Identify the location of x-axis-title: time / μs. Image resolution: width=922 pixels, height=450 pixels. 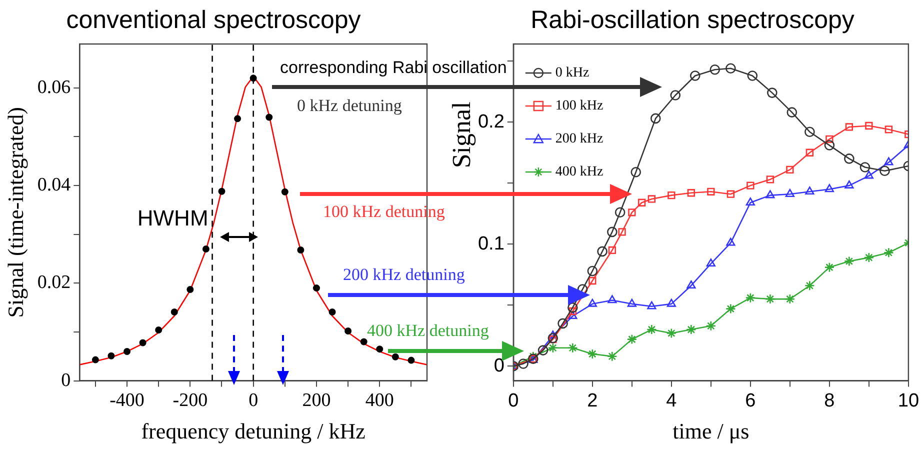
(711, 431).